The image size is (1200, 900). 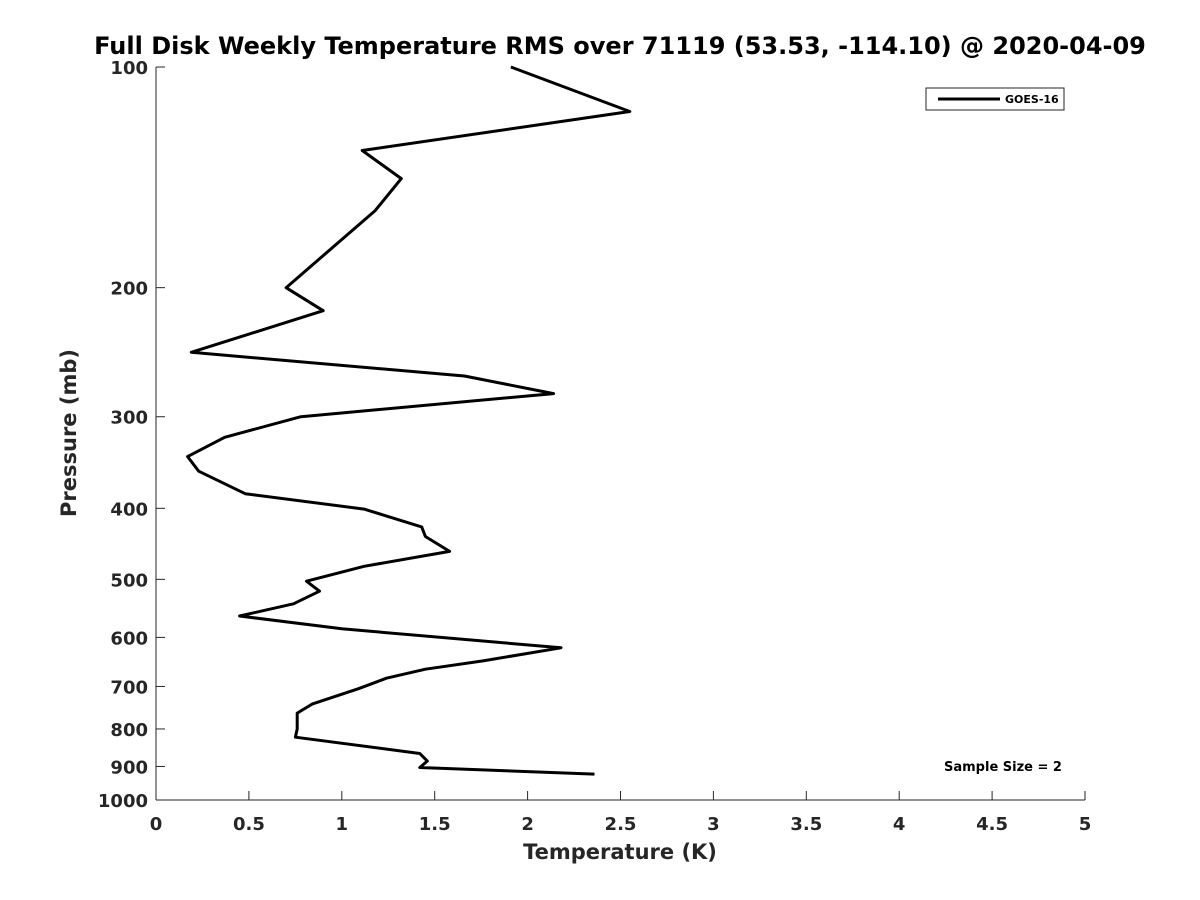 I want to click on x-tick-label: 2, so click(x=527, y=824).